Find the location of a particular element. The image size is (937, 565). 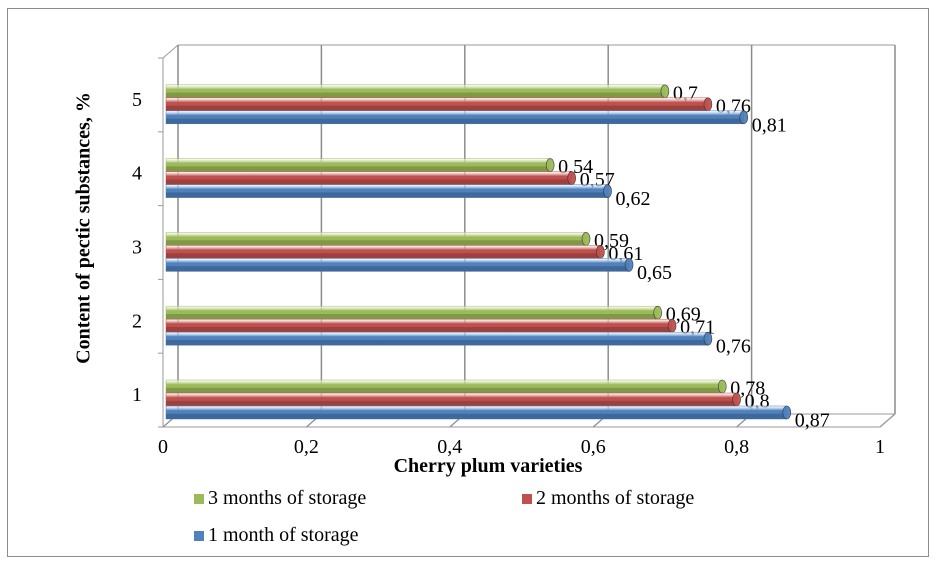

legend-item-2-months: 2 months of storage is located at coordinates (608, 498).